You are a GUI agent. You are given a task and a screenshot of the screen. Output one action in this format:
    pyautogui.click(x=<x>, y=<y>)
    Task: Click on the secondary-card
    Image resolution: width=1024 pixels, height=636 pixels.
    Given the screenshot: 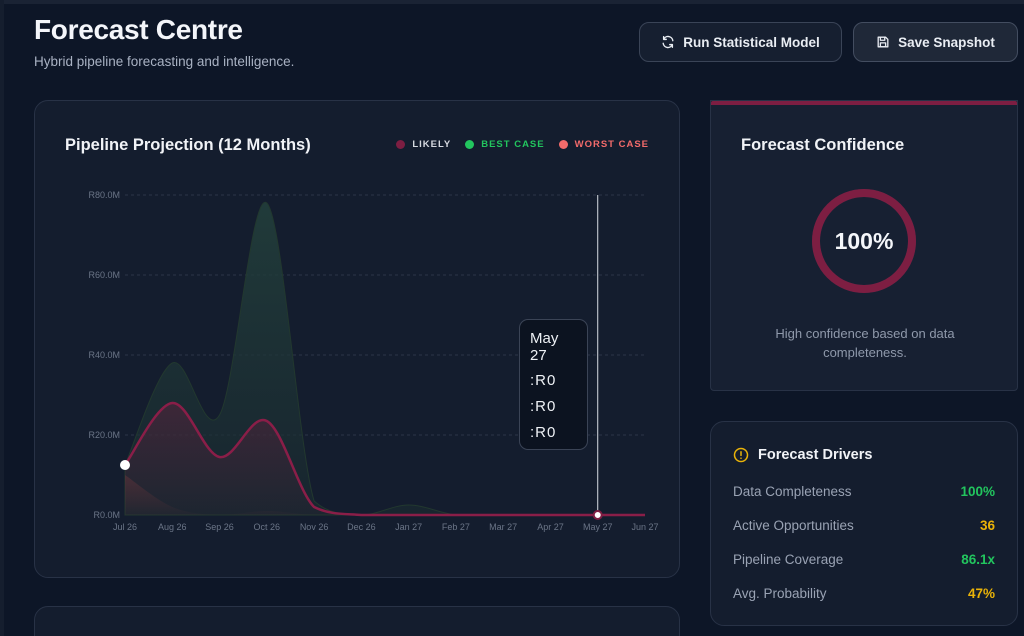 What is the action you would take?
    pyautogui.click(x=357, y=621)
    